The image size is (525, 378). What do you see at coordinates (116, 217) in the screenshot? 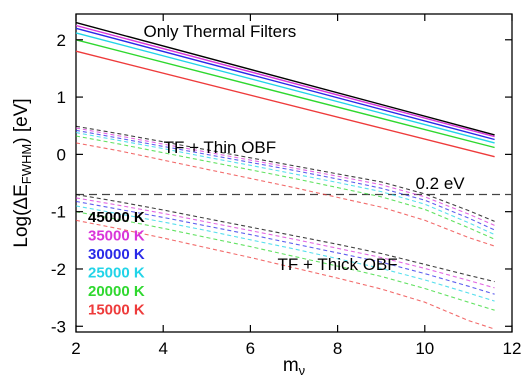
I see `legend-entry-45000-k: 45000 K` at bounding box center [116, 217].